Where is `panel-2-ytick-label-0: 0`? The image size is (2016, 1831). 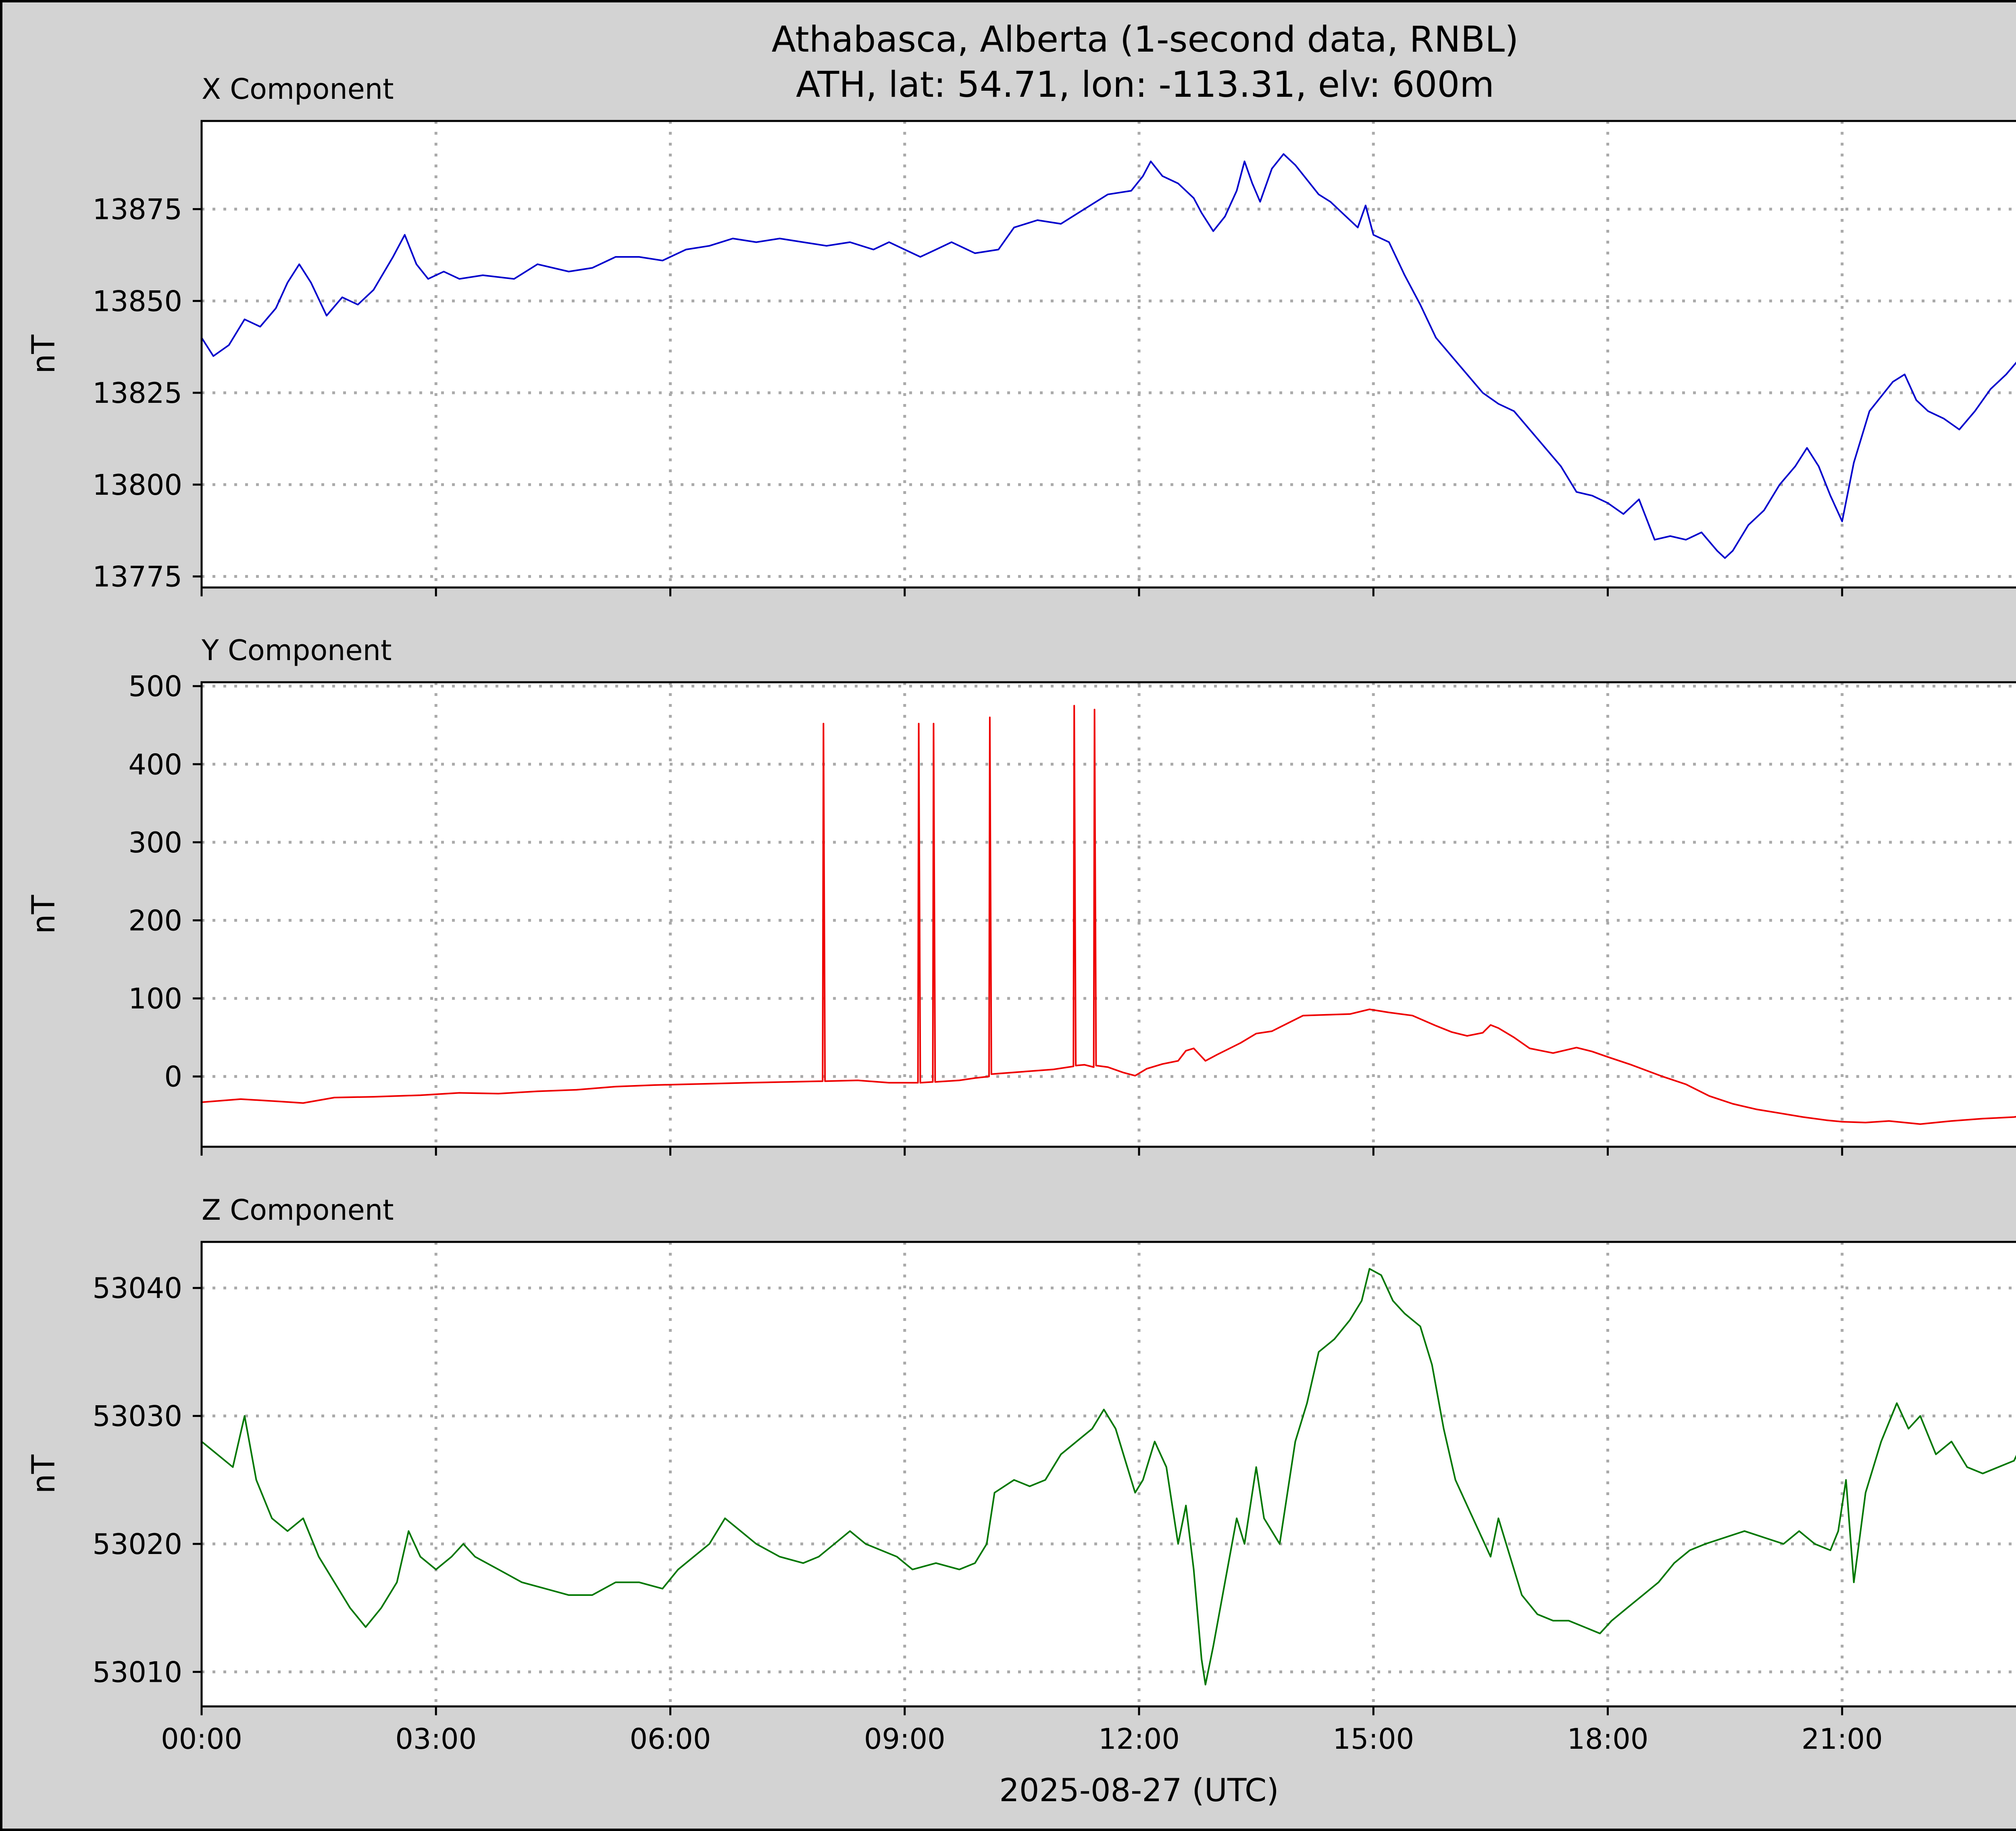
panel-2-ytick-label-0: 0 is located at coordinates (173, 1077).